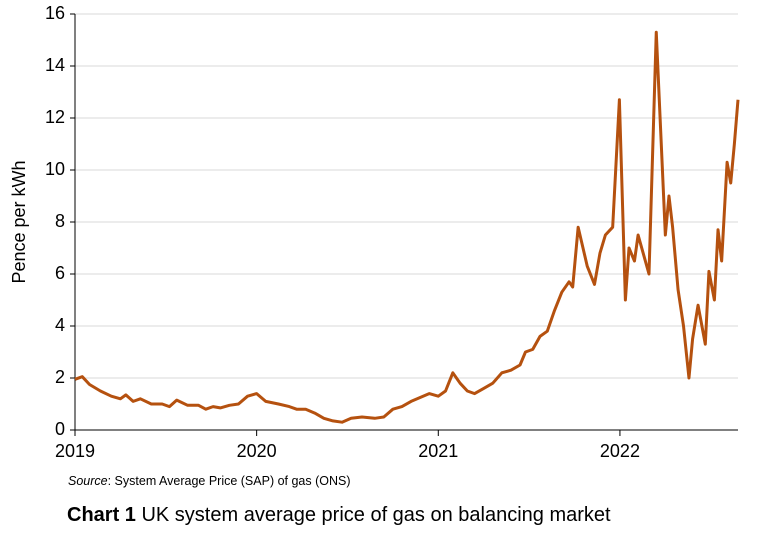 The height and width of the screenshot is (537, 768). Describe the element at coordinates (60, 429) in the screenshot. I see `y-tick-label: 0` at that location.